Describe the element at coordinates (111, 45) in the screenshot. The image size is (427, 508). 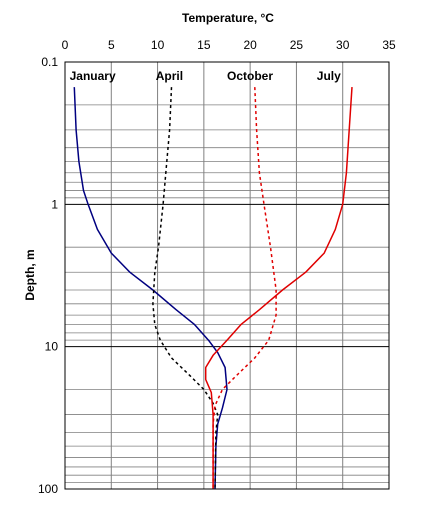
I see `x-tick-label: 5` at that location.